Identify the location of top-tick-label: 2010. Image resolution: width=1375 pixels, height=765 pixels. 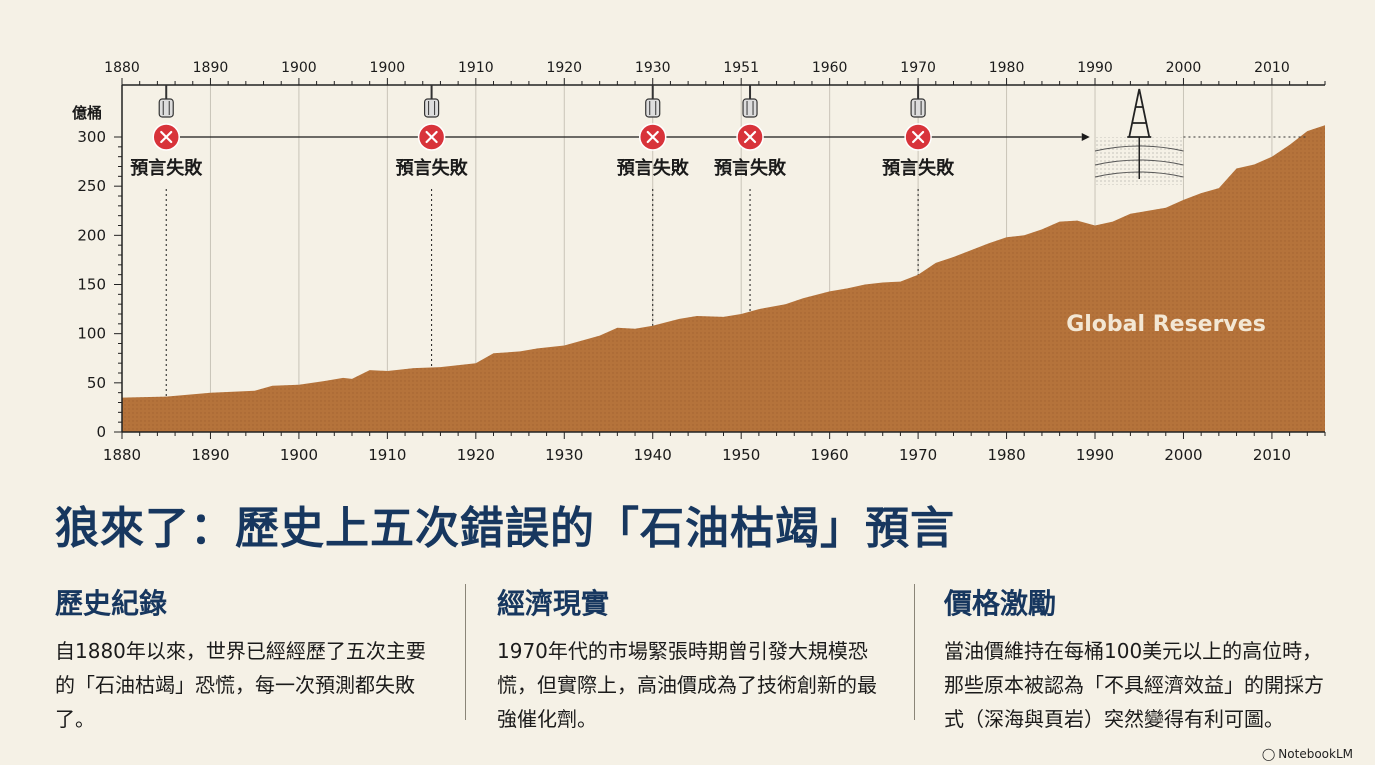
(1272, 68).